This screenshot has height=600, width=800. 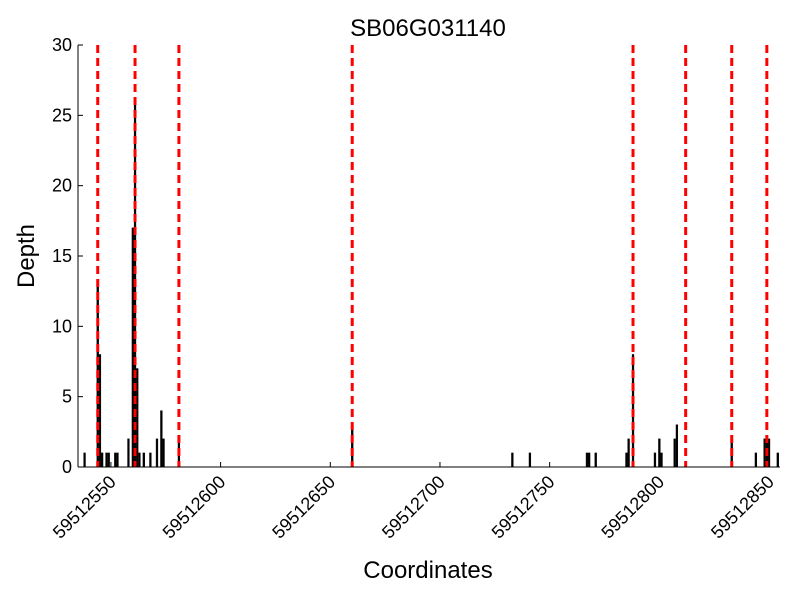 I want to click on y-tick-label: 25, so click(x=62, y=115).